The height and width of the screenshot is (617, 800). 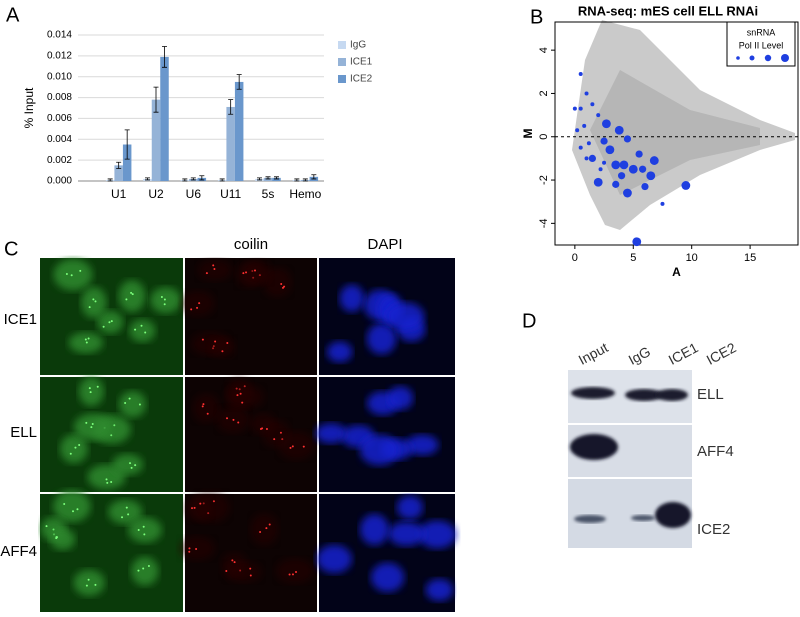 What do you see at coordinates (668, 10) in the screenshot?
I see `chart-title: RNA-seq: mES cell ELL RNAi` at bounding box center [668, 10].